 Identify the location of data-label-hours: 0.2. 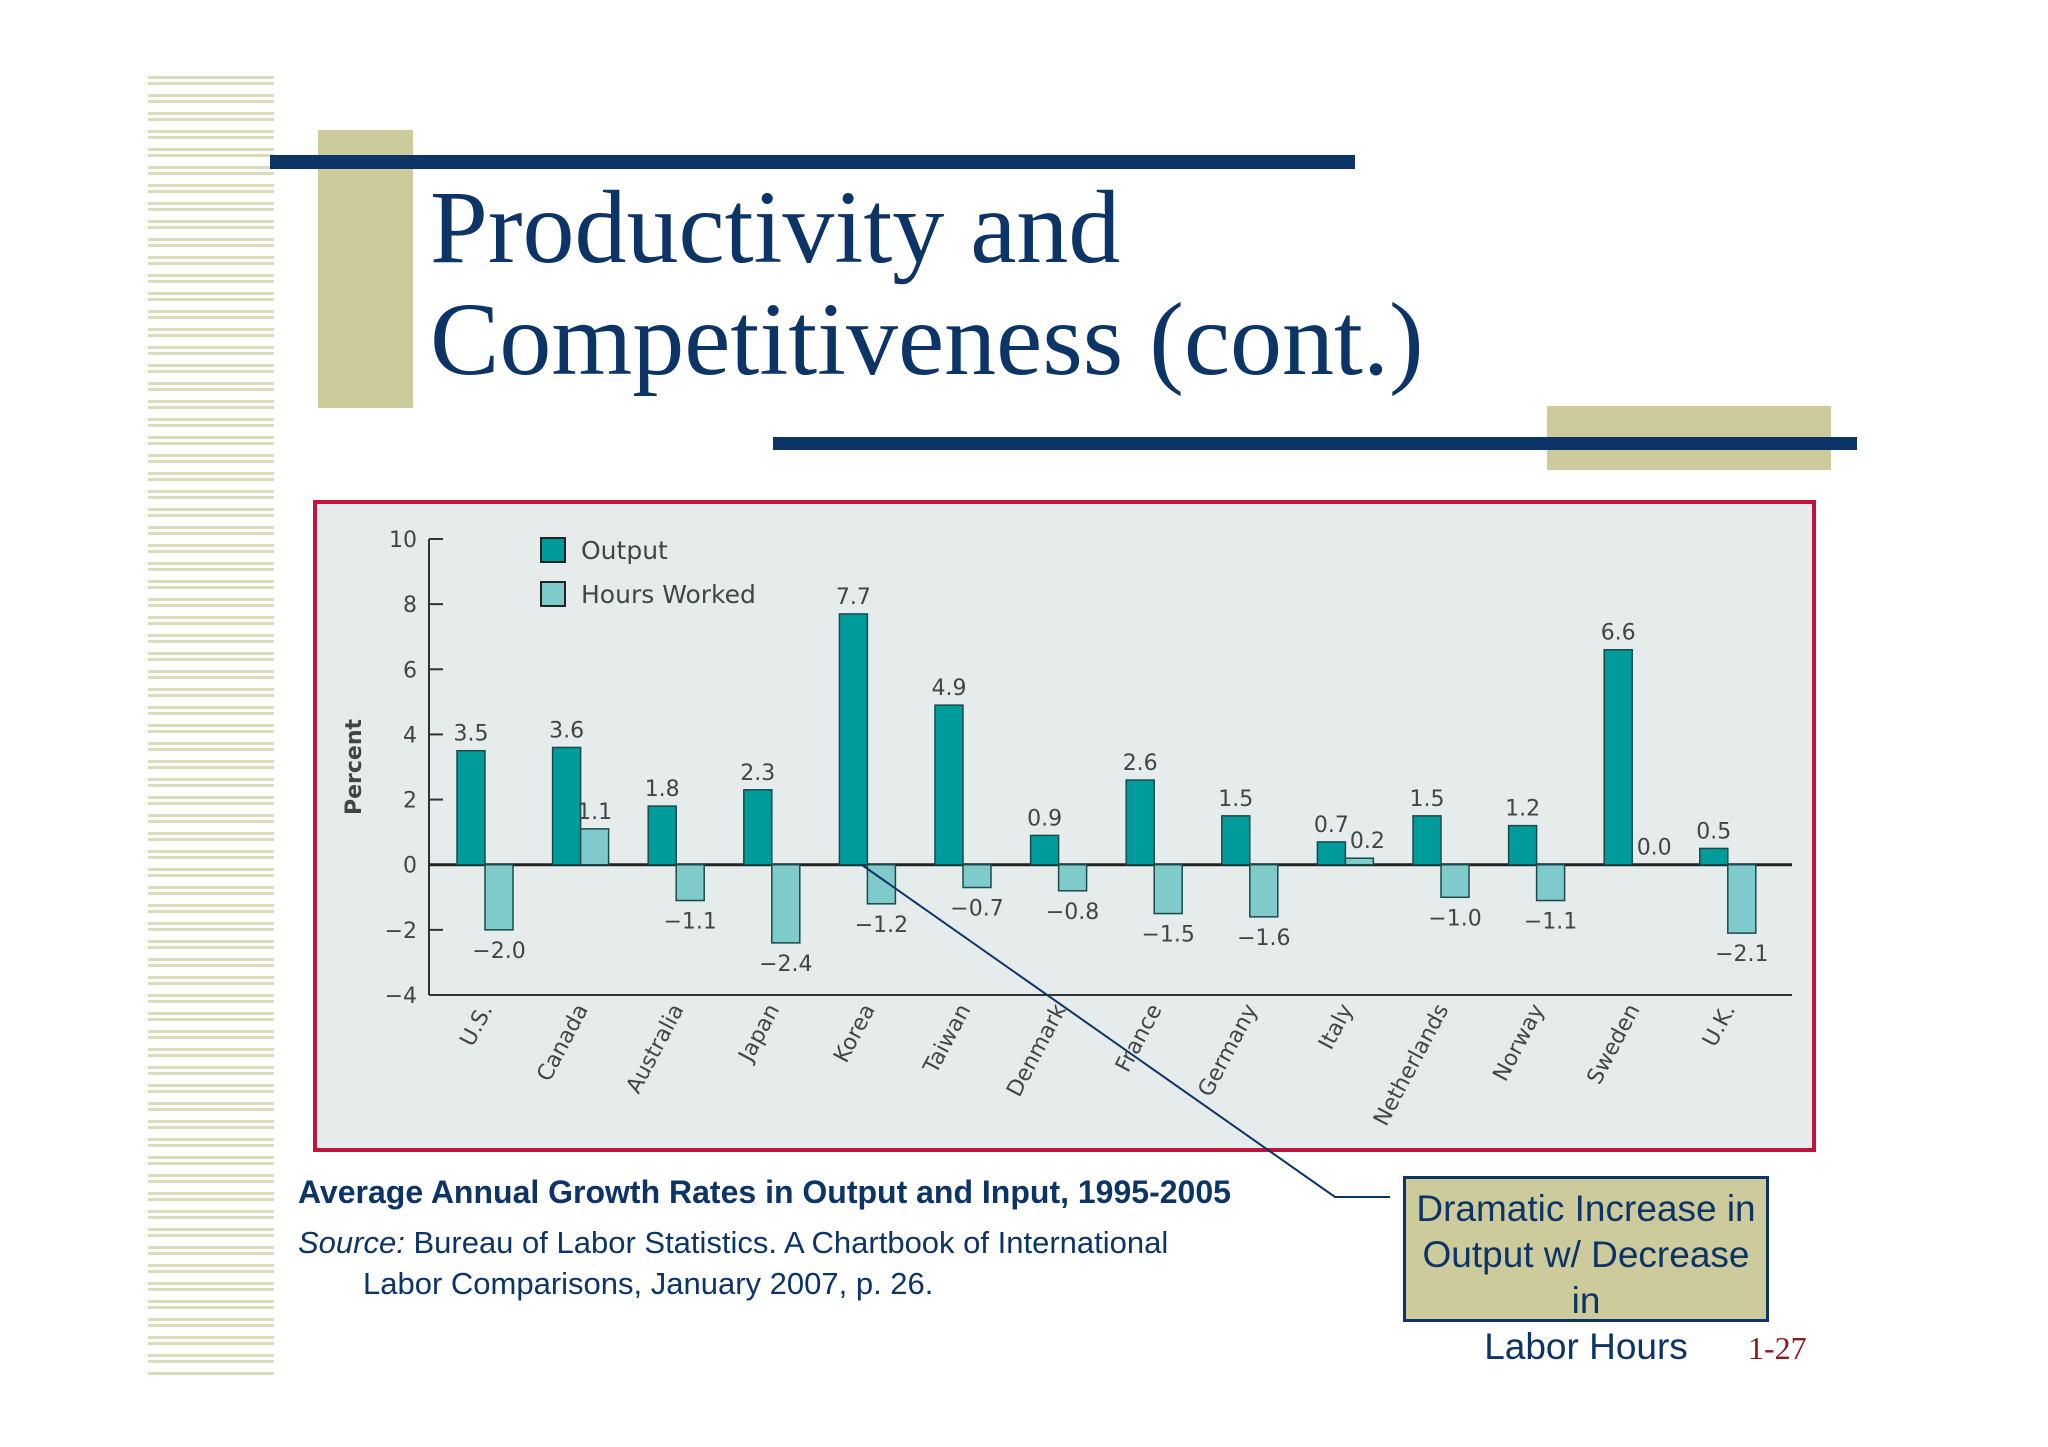
(1367, 841).